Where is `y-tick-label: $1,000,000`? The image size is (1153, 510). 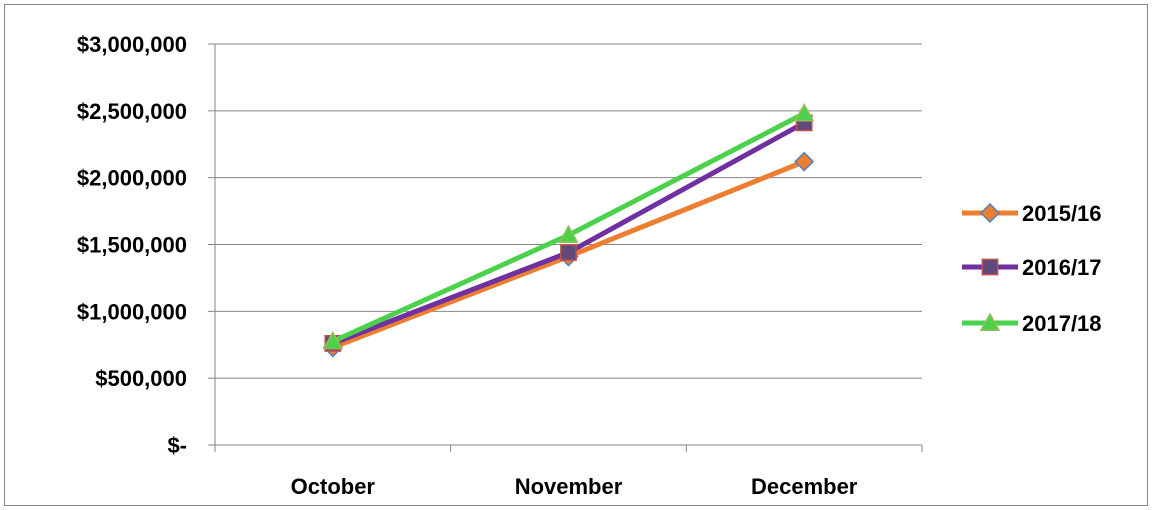 y-tick-label: $1,000,000 is located at coordinates (132, 311).